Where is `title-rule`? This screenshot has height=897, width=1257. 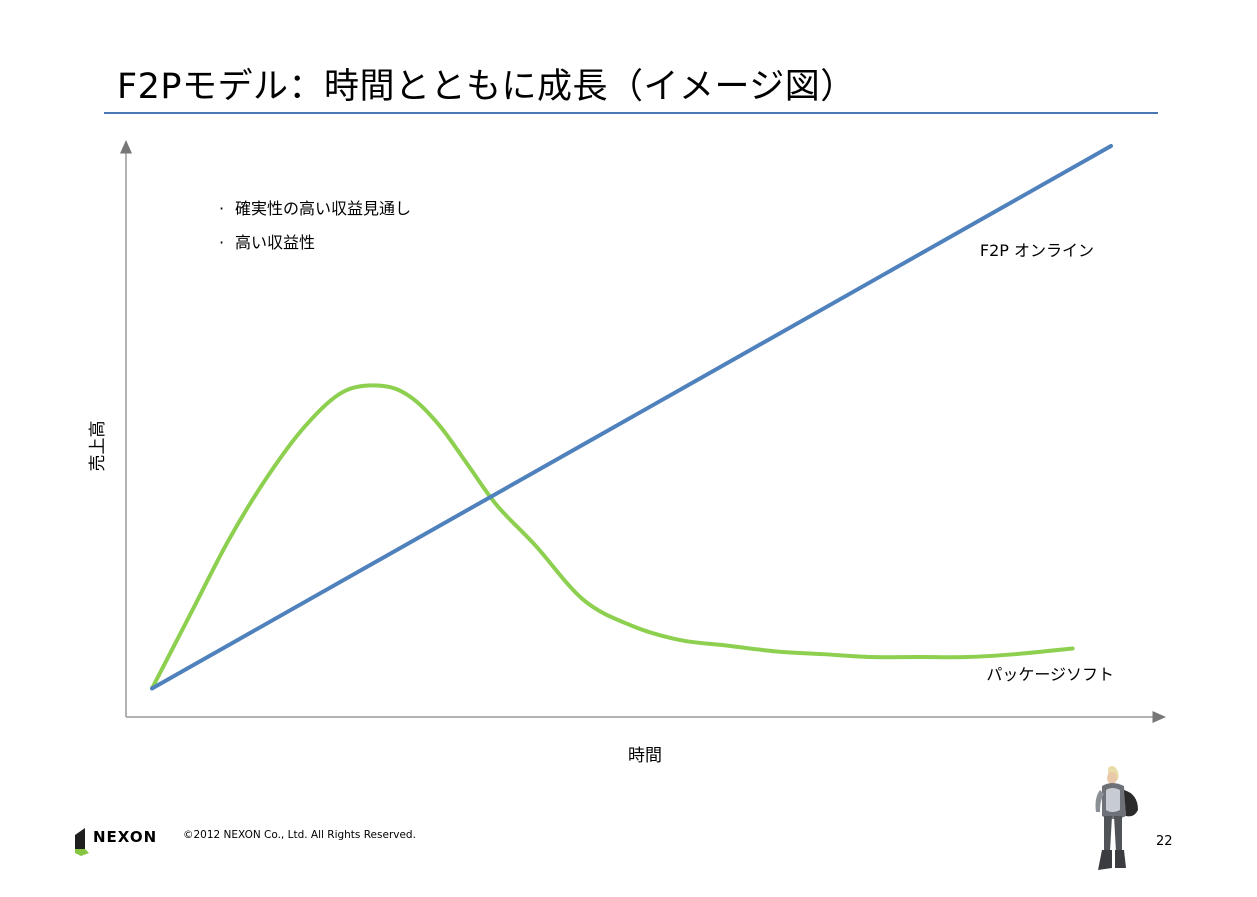 title-rule is located at coordinates (631, 113).